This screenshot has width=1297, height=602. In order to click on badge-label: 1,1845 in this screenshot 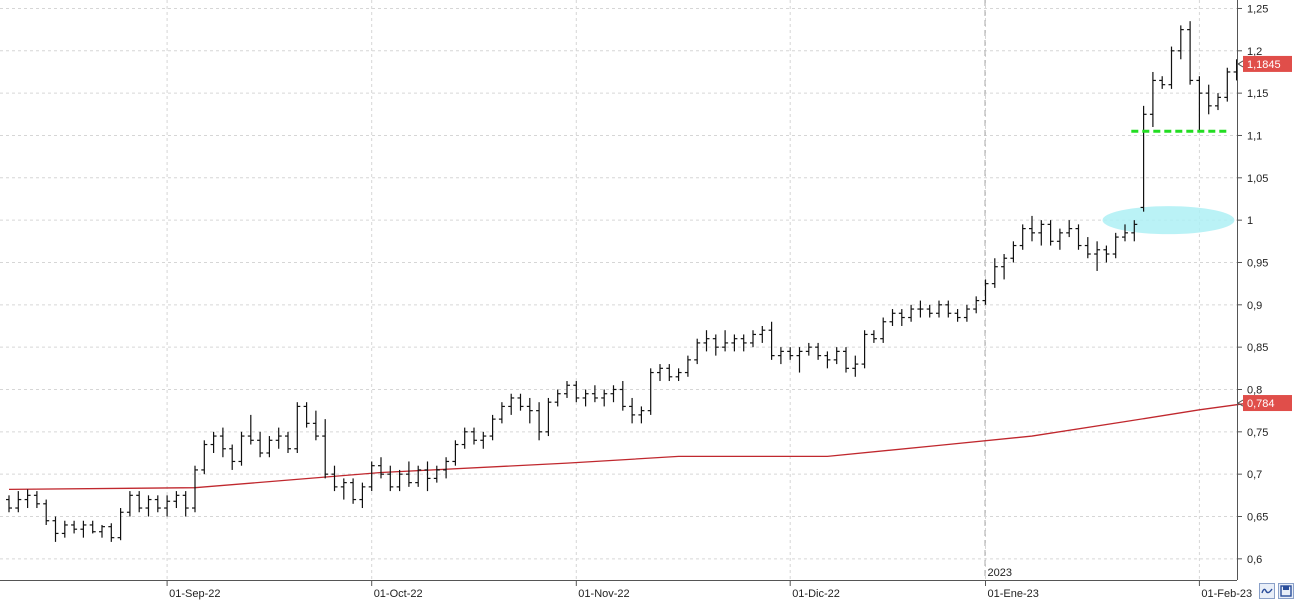, I will do `click(1264, 65)`.